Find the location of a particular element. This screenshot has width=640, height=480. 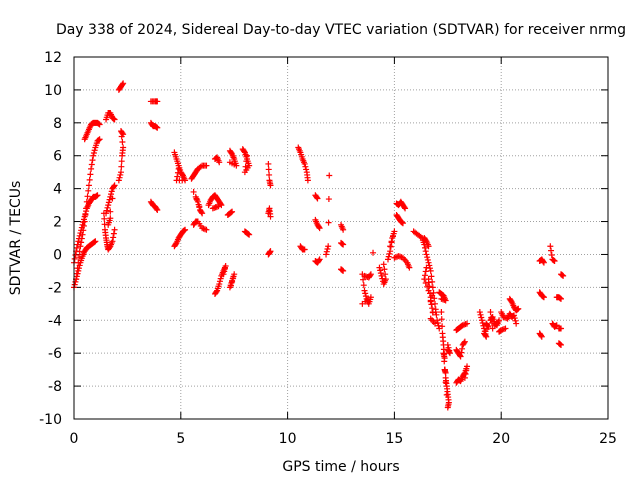

y-tick-label: -6 is located at coordinates (55, 354).